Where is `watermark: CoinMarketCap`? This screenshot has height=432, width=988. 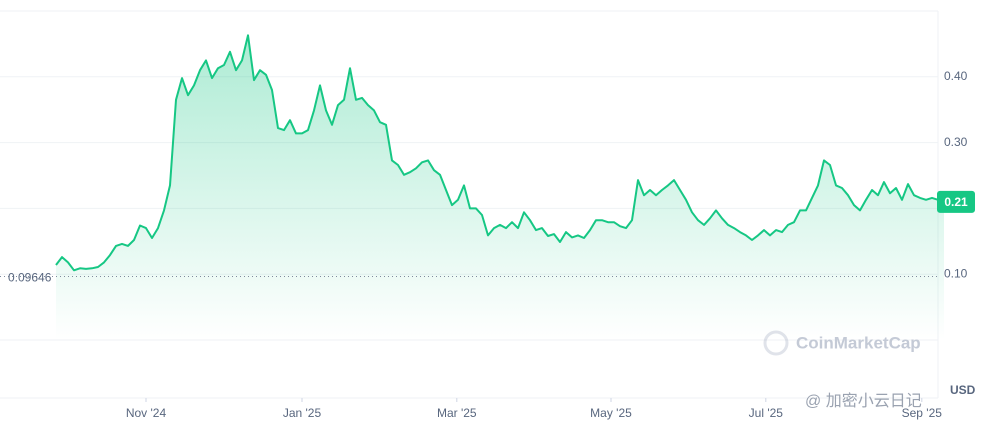 watermark: CoinMarketCap is located at coordinates (858, 342).